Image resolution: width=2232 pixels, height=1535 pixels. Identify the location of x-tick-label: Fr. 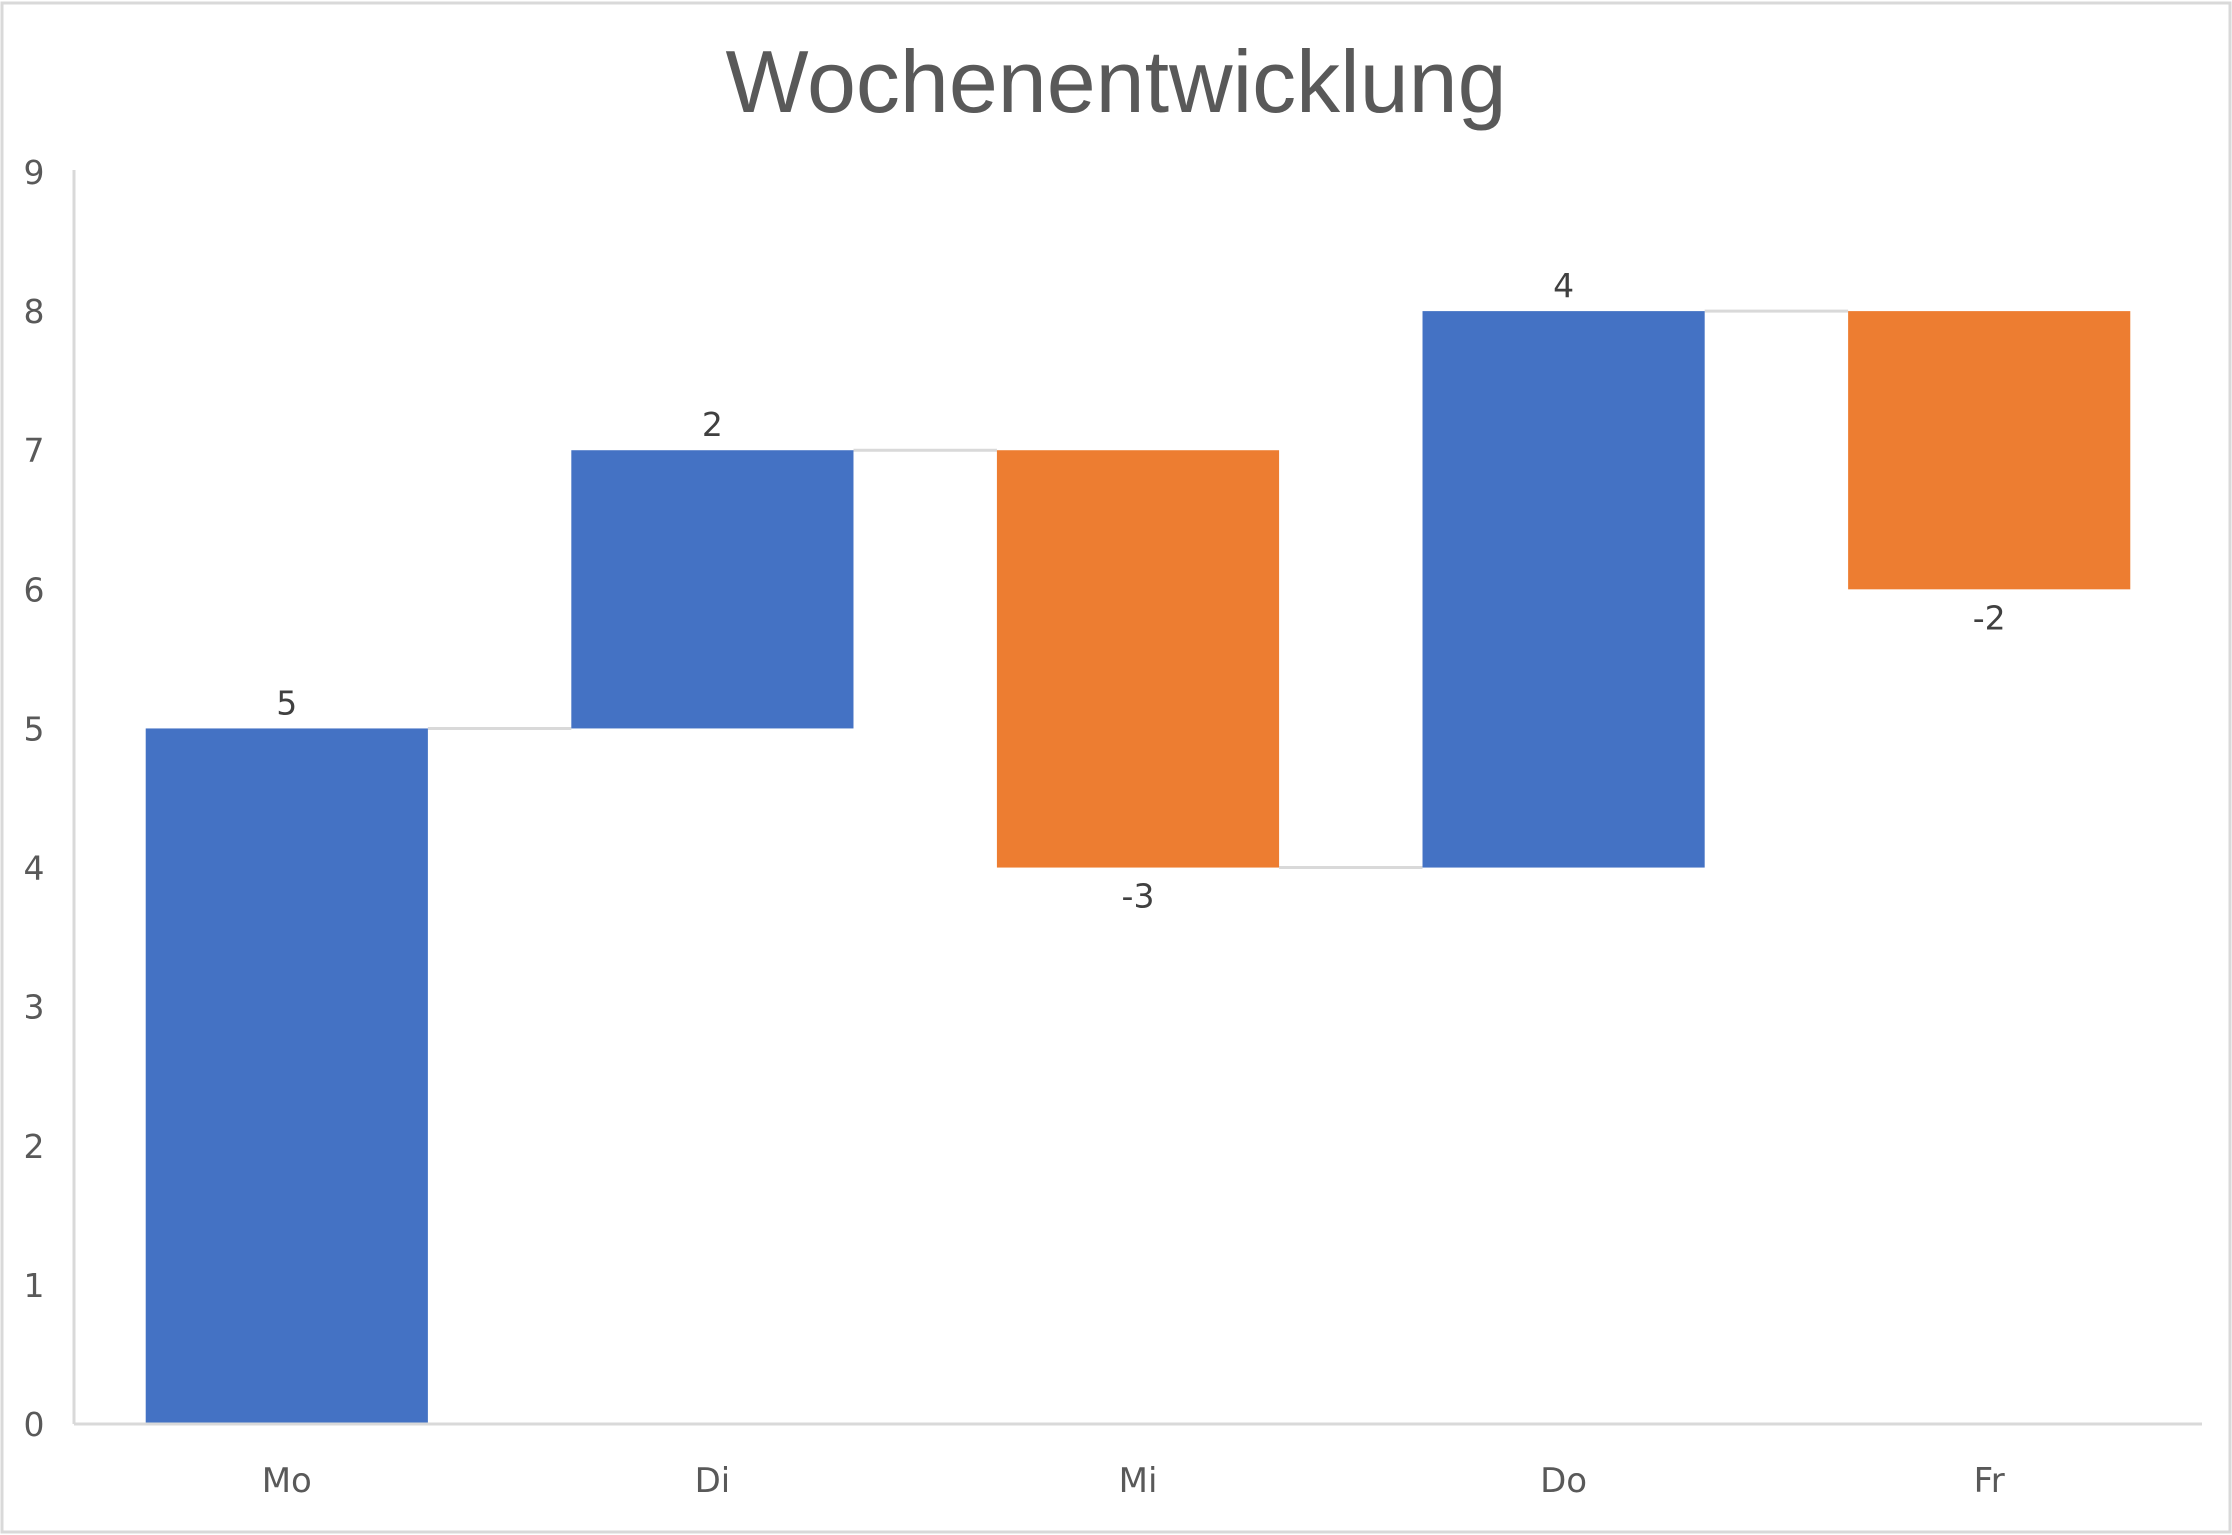
(1989, 1481).